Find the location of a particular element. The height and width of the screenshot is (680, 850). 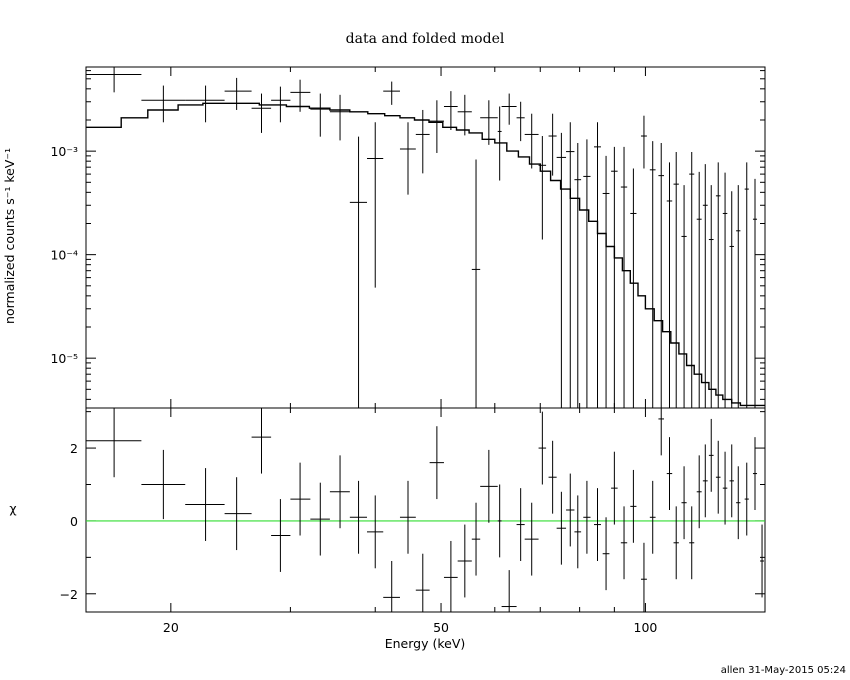

x-tick-label: 50 is located at coordinates (441, 627).